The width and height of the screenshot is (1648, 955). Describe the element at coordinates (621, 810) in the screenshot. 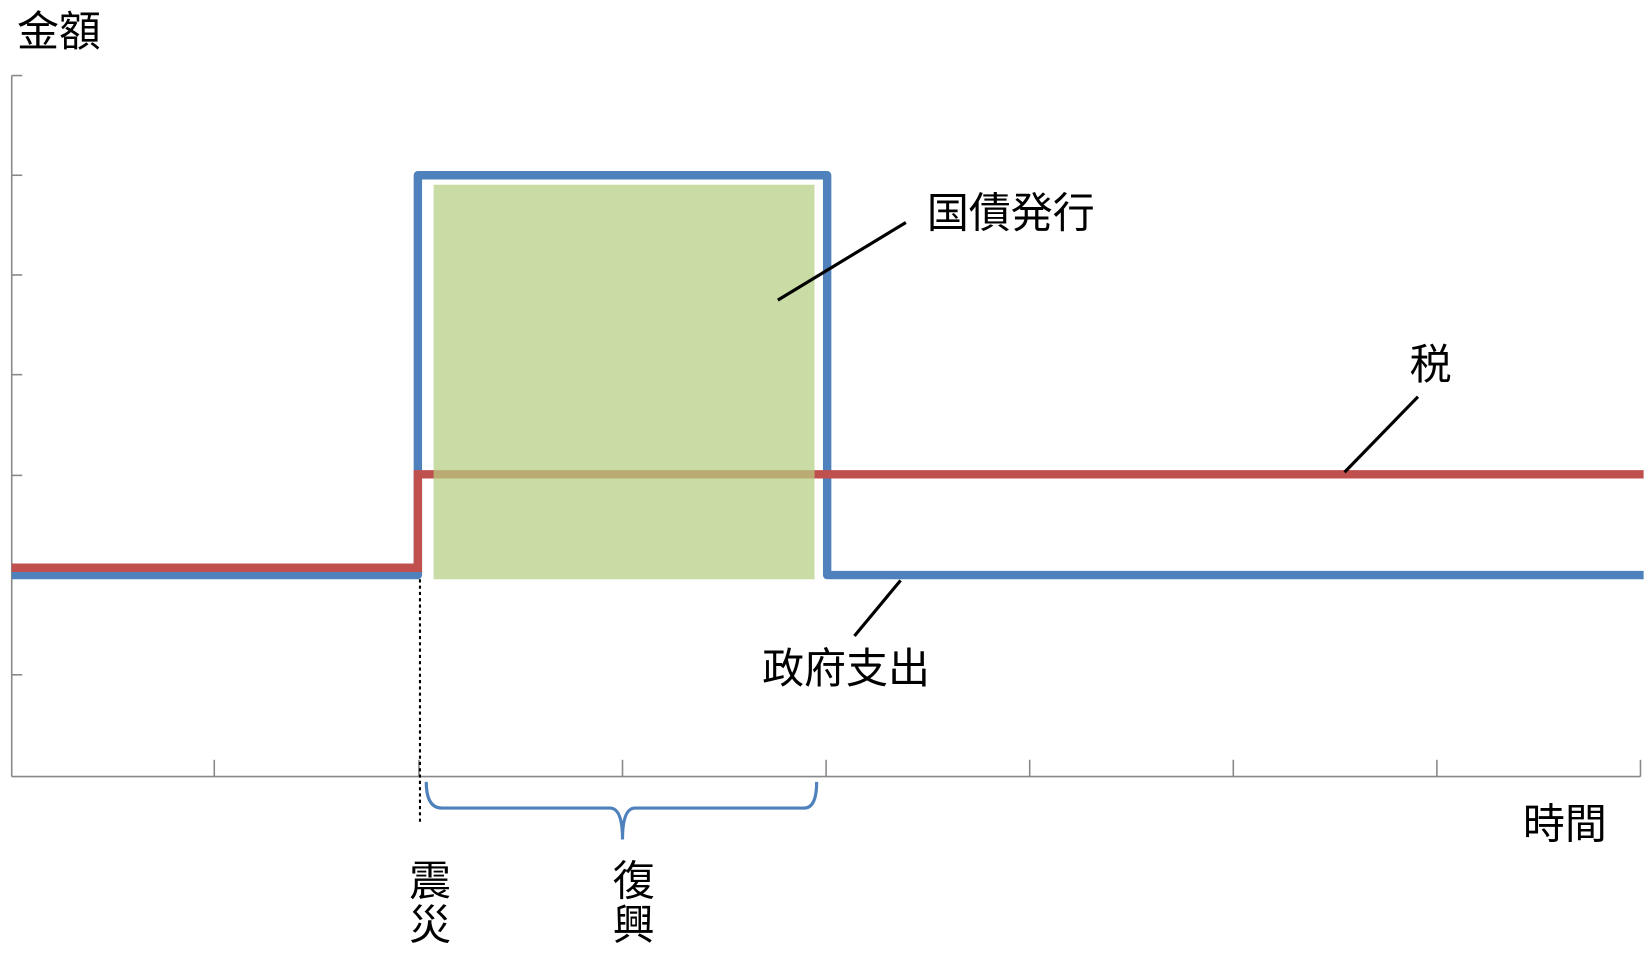

I see `reconstruction-brace` at that location.